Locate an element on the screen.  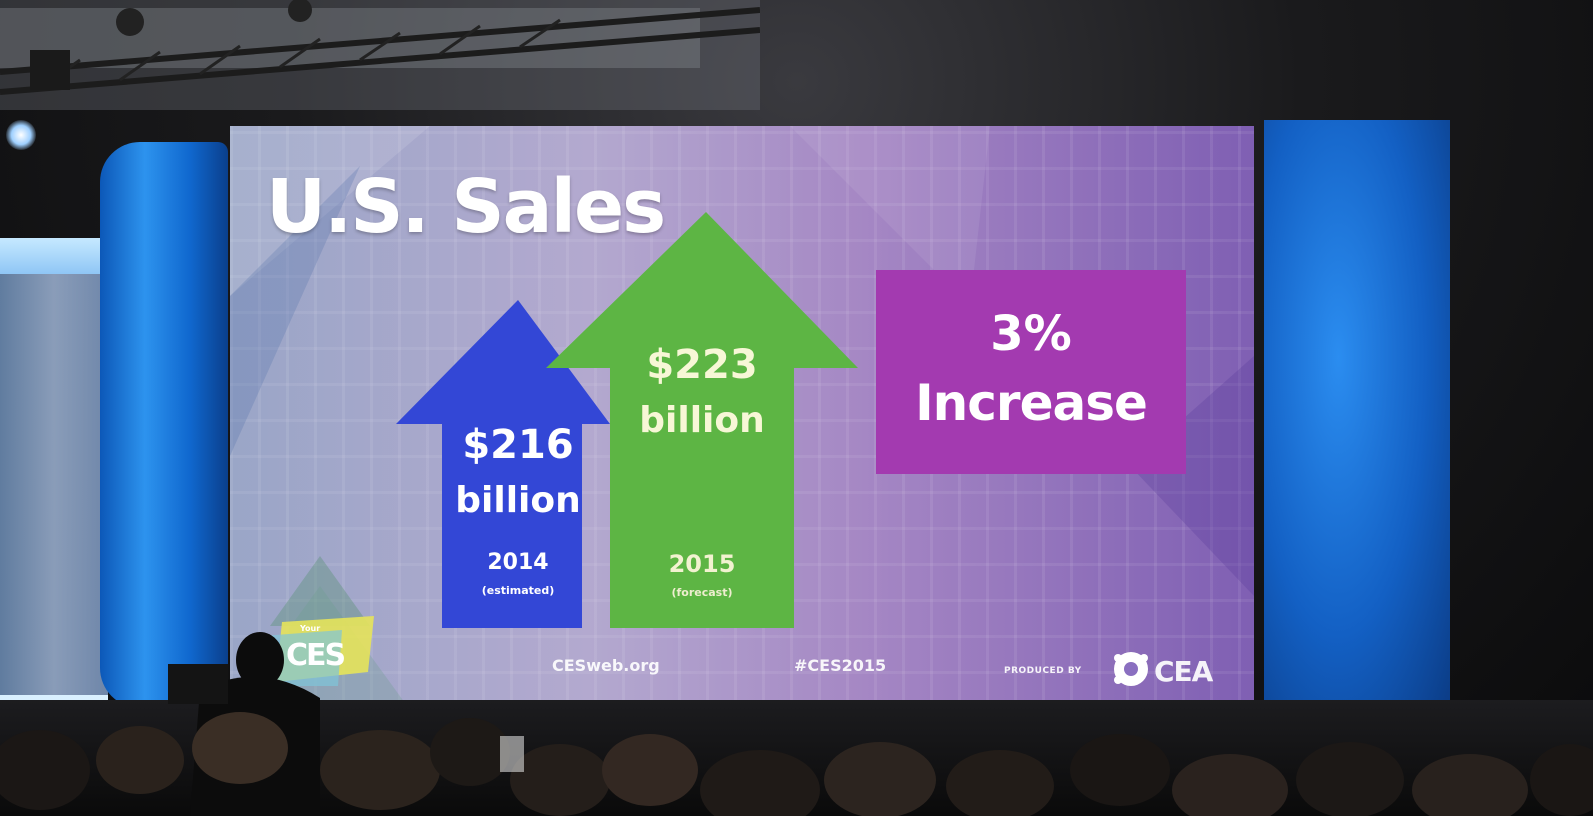
footer-hashtag: #CES2015 is located at coordinates (840, 665).